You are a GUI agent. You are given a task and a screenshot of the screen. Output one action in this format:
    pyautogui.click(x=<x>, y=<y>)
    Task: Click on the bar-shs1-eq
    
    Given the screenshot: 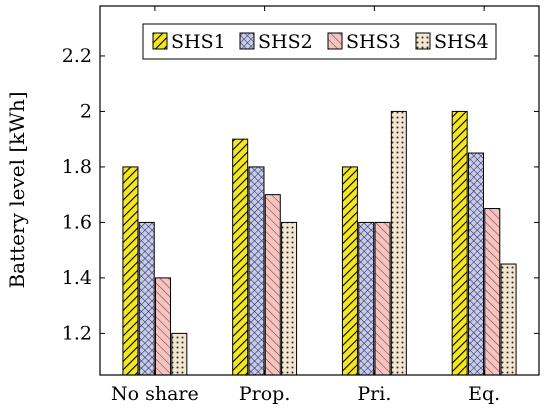 What is the action you would take?
    pyautogui.click(x=459, y=243)
    